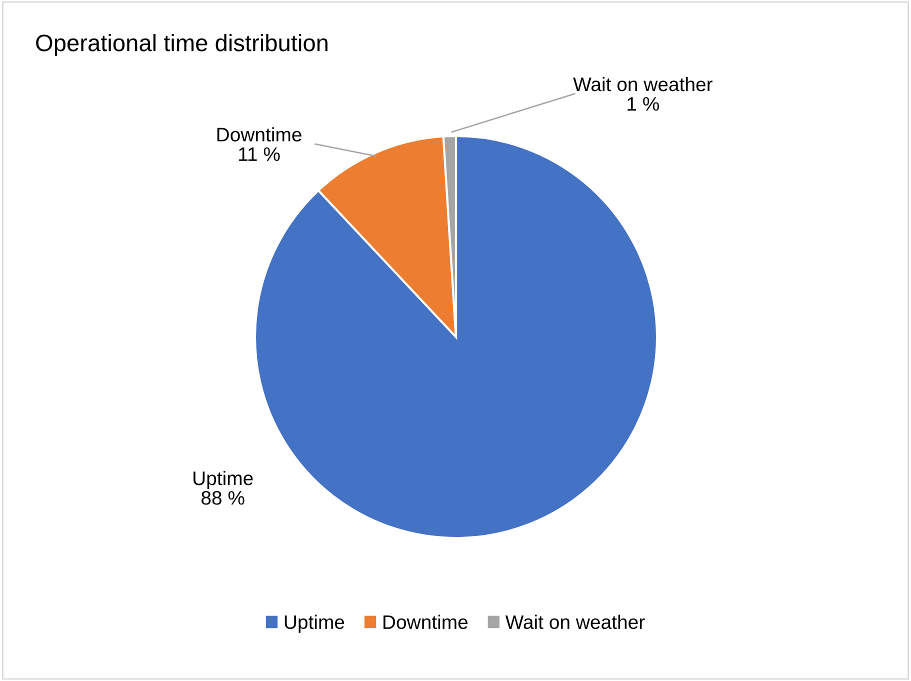 The image size is (911, 681). What do you see at coordinates (575, 622) in the screenshot?
I see `legend-label: Wait on weather` at bounding box center [575, 622].